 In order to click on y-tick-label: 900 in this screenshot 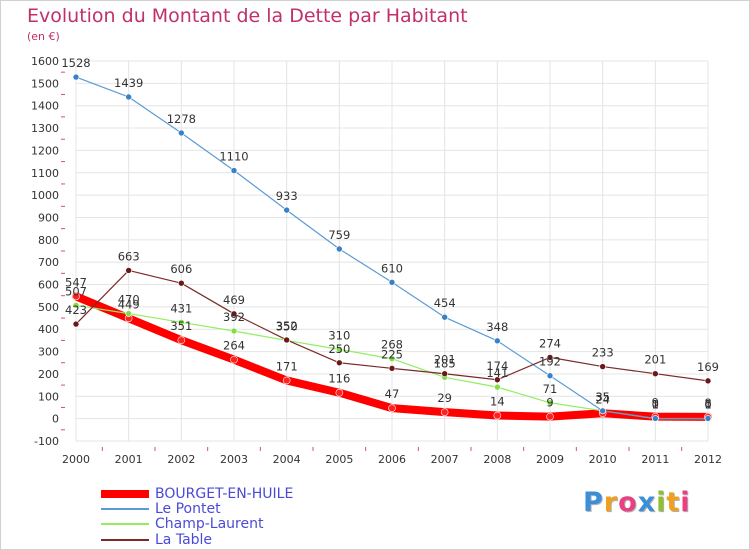, I will do `click(48, 217)`.